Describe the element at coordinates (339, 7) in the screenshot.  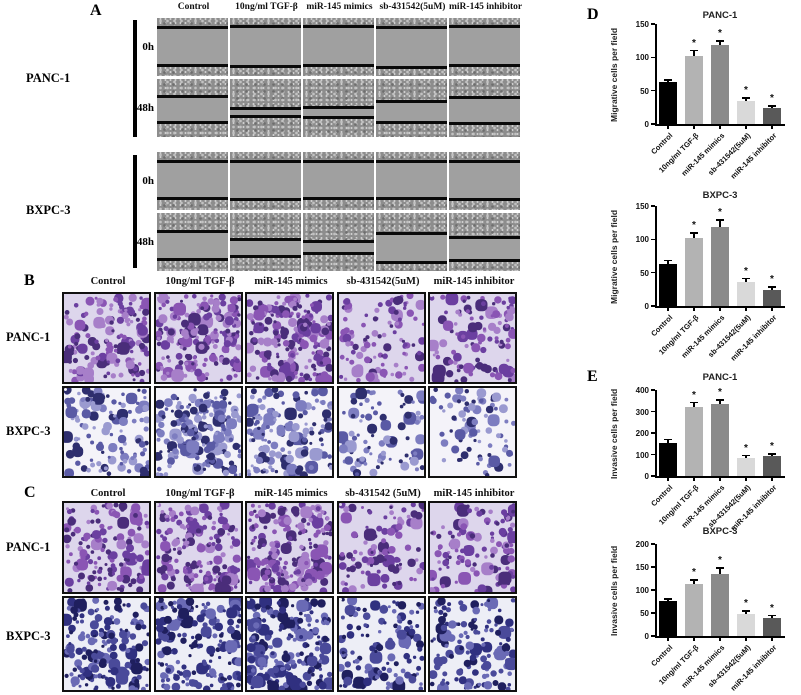
I see `condition-header: miR-145 mimics` at that location.